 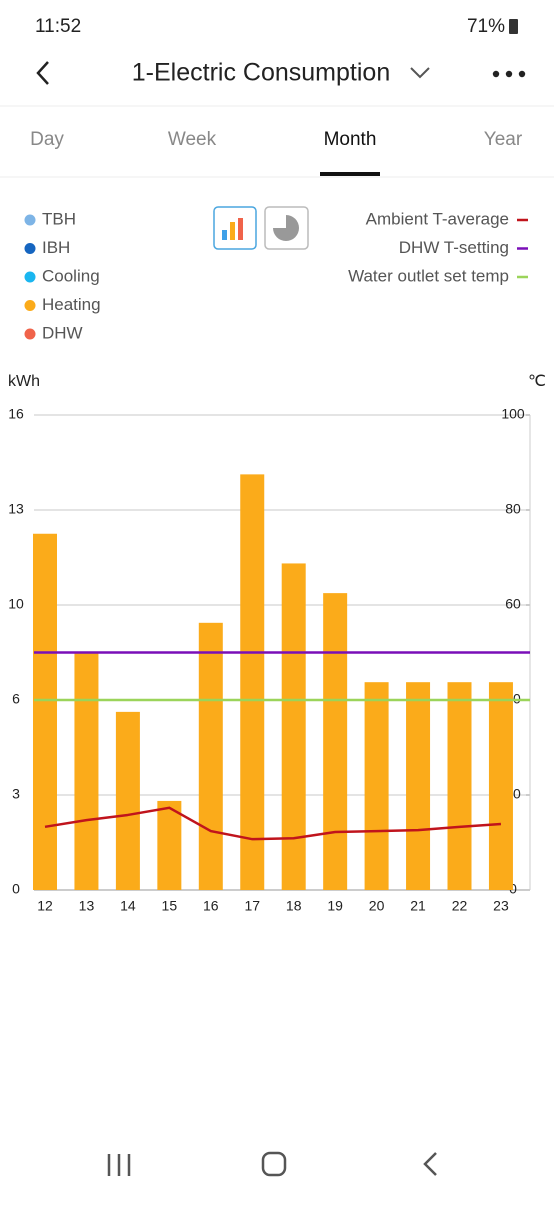 What do you see at coordinates (232, 229) in the screenshot?
I see `bar-icon` at bounding box center [232, 229].